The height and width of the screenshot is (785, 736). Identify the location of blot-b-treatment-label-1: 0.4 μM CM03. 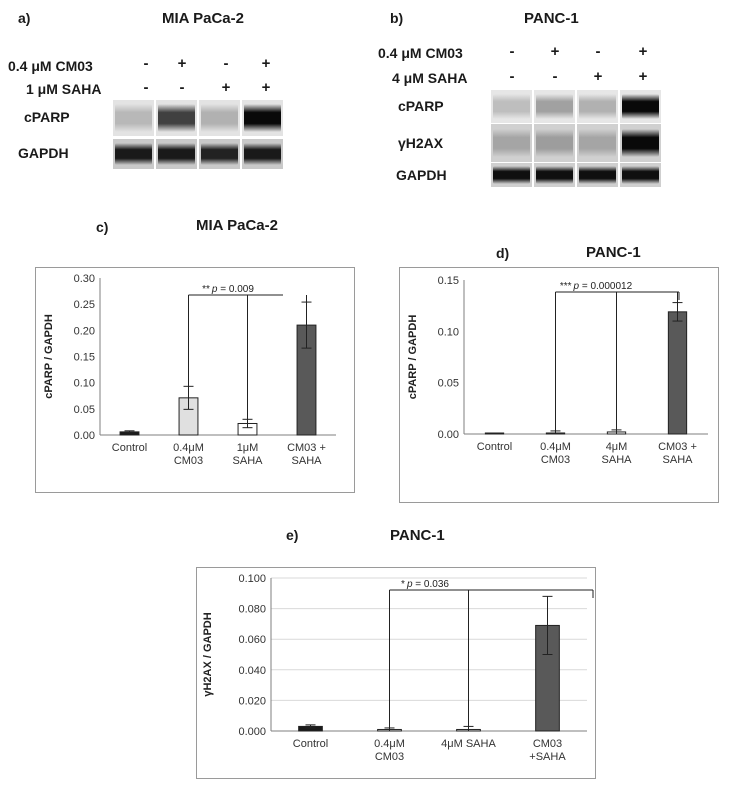
(420, 53).